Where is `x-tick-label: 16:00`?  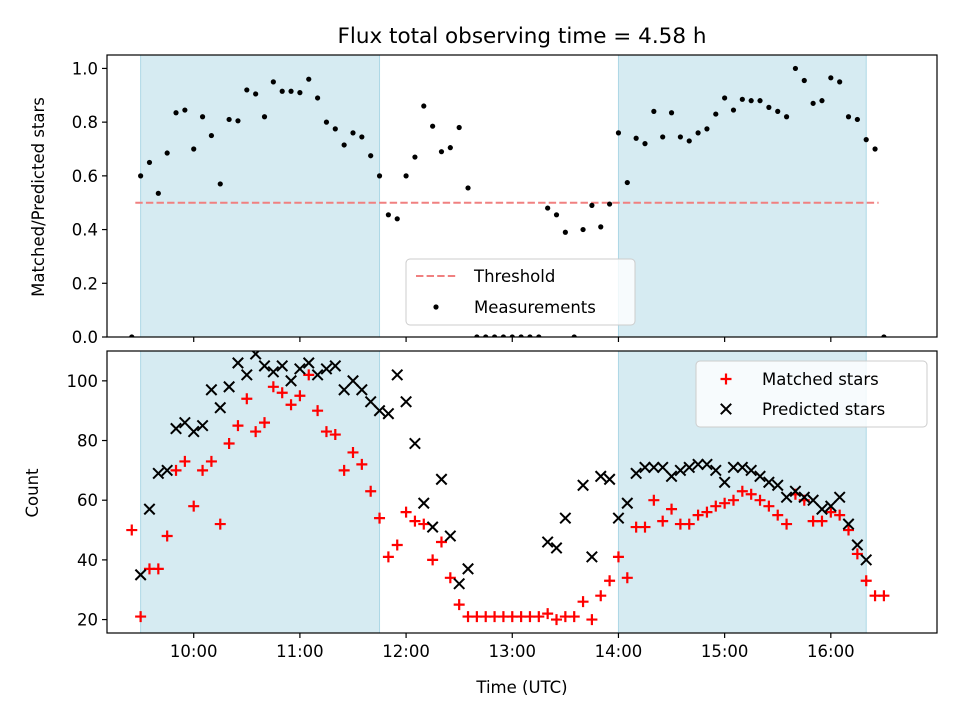
x-tick-label: 16:00 is located at coordinates (831, 651).